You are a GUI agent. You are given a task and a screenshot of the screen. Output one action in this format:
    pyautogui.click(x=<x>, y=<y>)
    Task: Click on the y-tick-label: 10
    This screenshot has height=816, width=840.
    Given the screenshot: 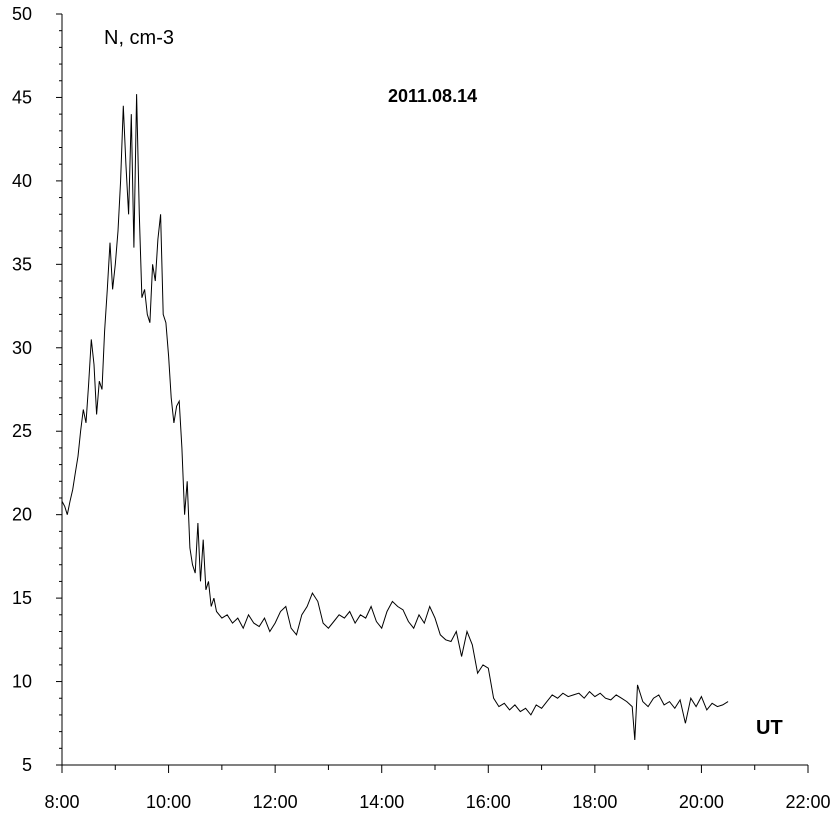 What is the action you would take?
    pyautogui.click(x=22, y=682)
    